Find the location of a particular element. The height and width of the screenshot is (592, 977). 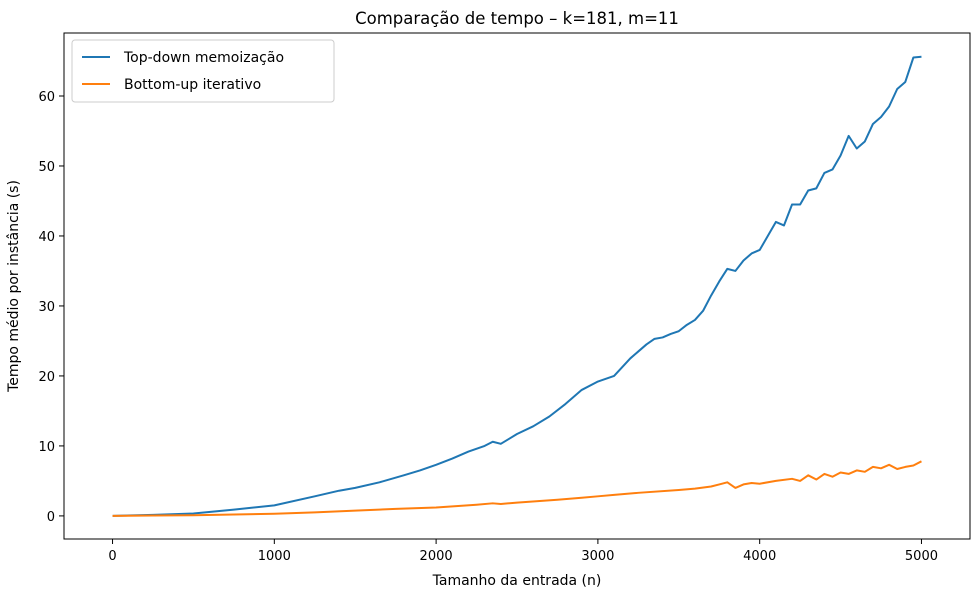

x-axis-ticks: 0 1000 2000 3000 4000 5000 is located at coordinates (523, 551).